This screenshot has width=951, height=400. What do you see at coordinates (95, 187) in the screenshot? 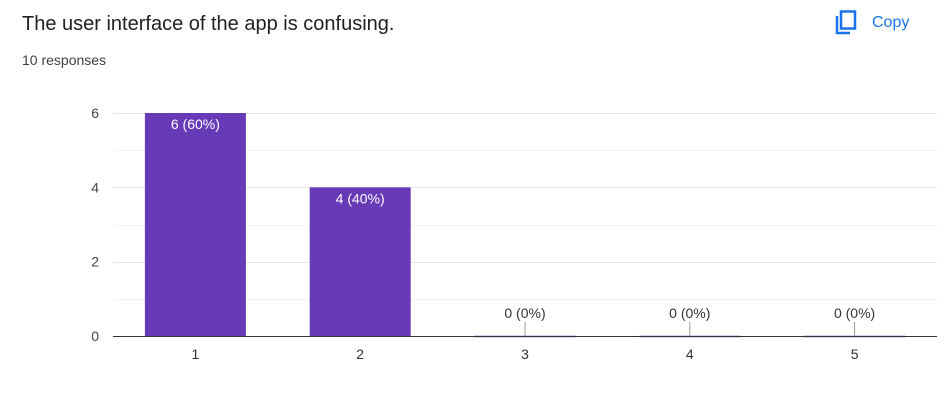
I see `y-tick-label: 4` at bounding box center [95, 187].